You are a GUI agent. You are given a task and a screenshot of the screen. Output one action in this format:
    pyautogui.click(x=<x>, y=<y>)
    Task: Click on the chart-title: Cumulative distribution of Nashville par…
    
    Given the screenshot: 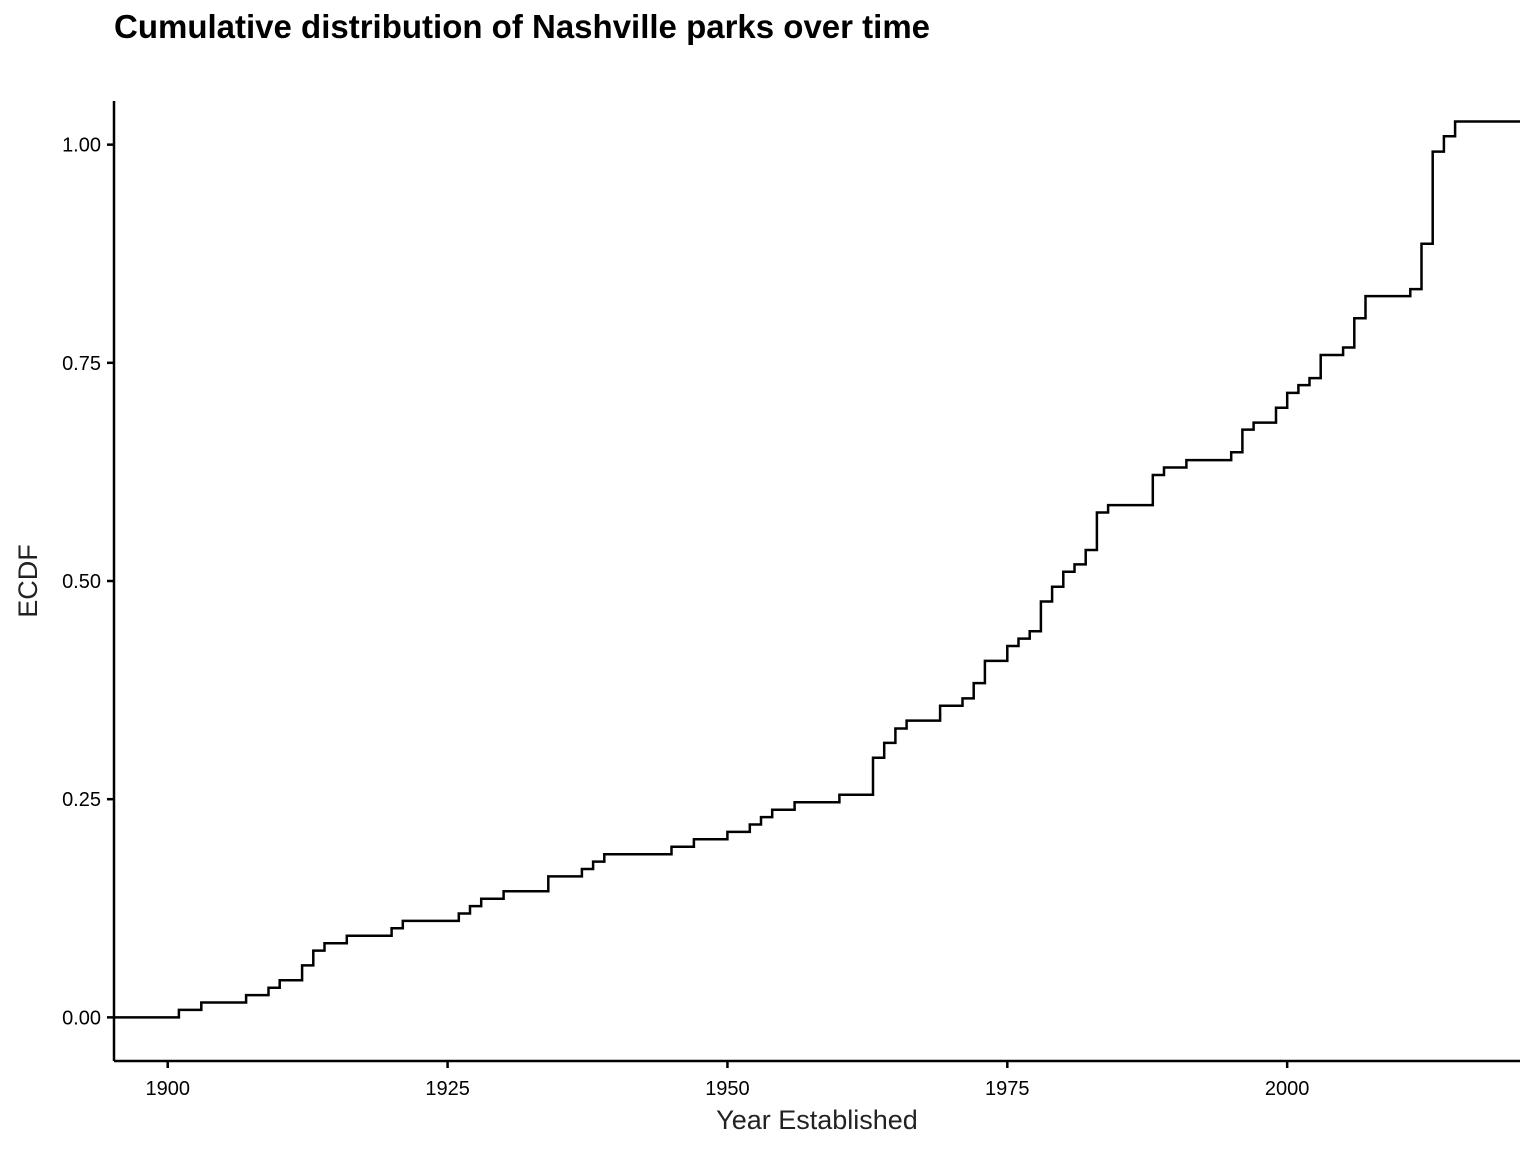 What is the action you would take?
    pyautogui.click(x=522, y=26)
    